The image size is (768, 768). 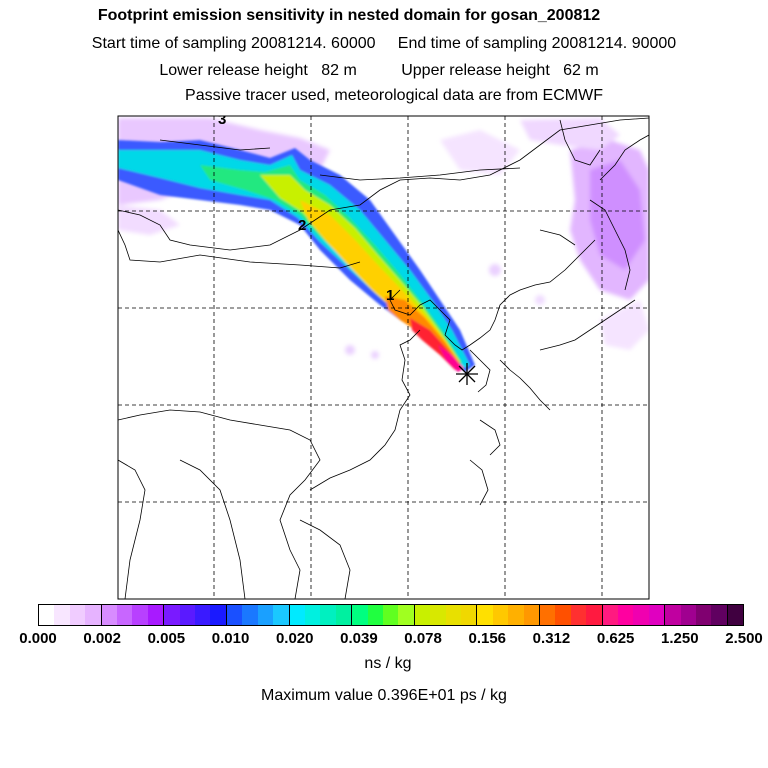 I want to click on maximum-value-label: Maximum value 0.396E+01 ps / kg, so click(x=384, y=695).